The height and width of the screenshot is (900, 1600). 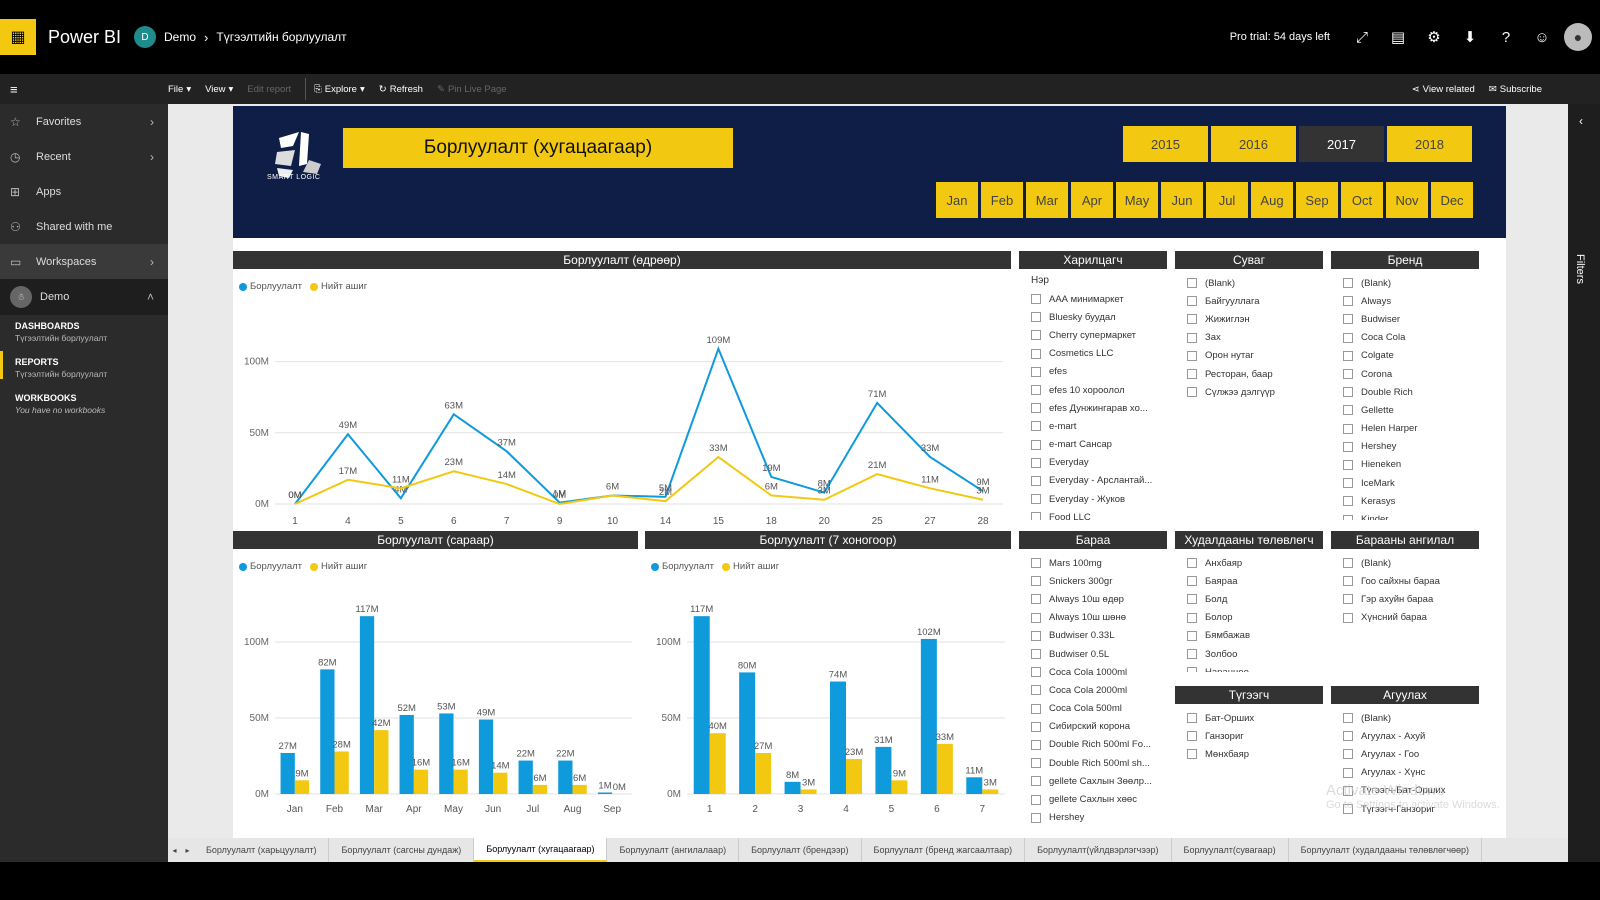 What do you see at coordinates (1099, 390) in the screenshot?
I see `slicer-item: efes 10 хороолол` at bounding box center [1099, 390].